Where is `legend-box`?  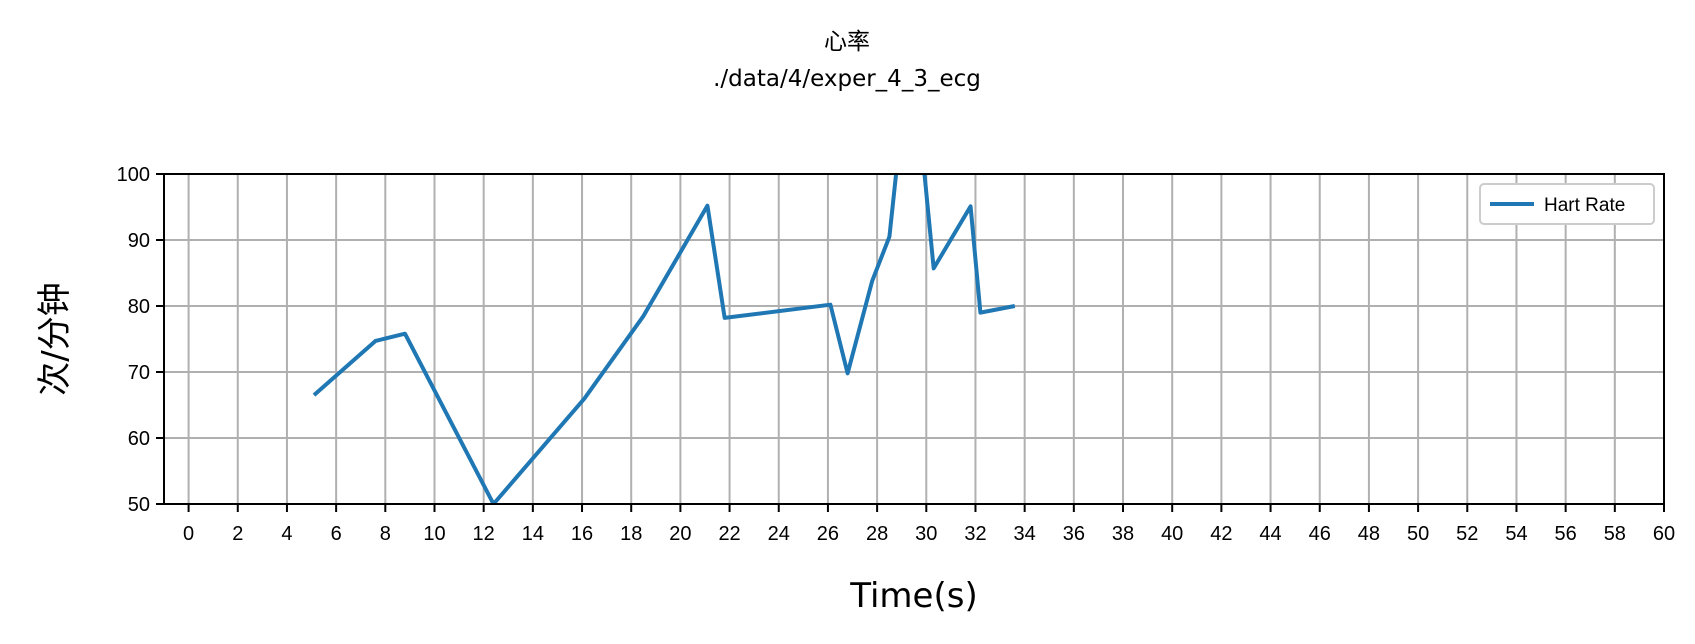 legend-box is located at coordinates (1567, 204).